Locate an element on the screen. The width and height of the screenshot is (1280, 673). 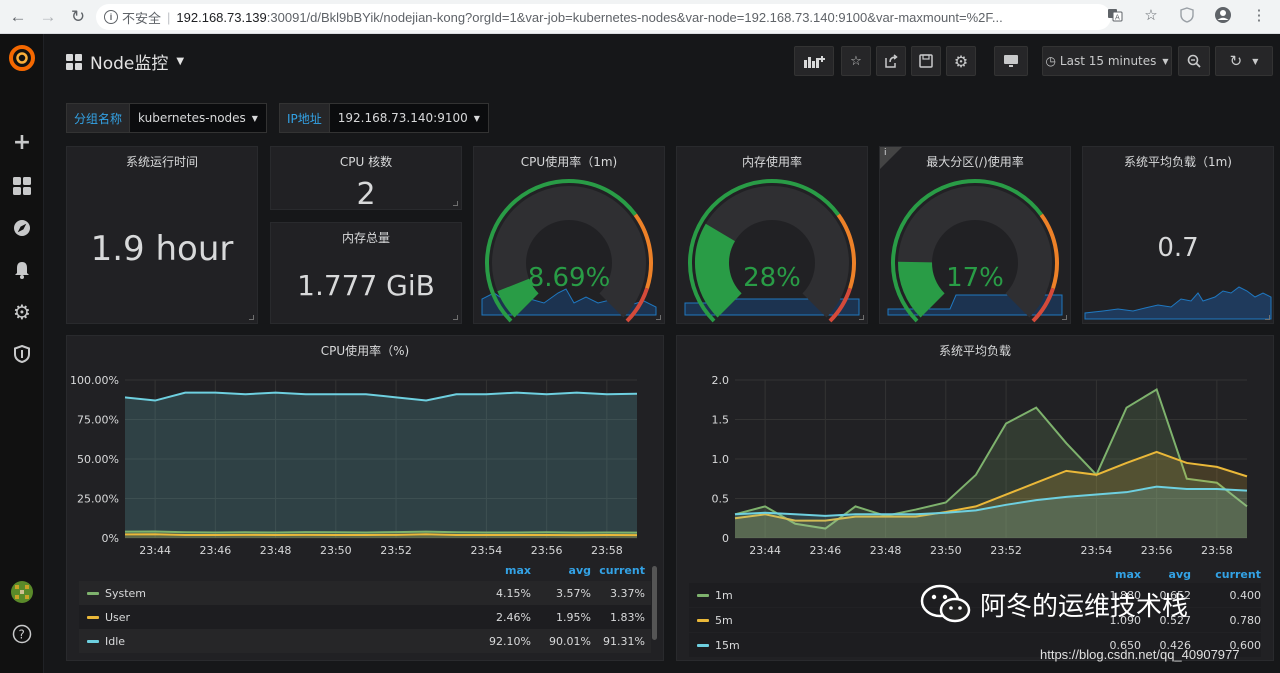
security-indicator: i 不安全 is located at coordinates (132, 17).